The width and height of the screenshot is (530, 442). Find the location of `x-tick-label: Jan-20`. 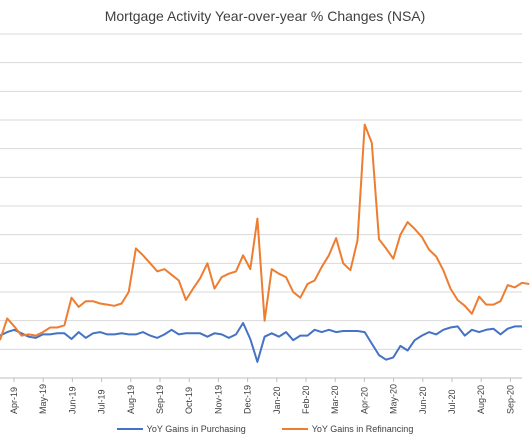

x-tick-label: Jan-20 is located at coordinates (277, 400).